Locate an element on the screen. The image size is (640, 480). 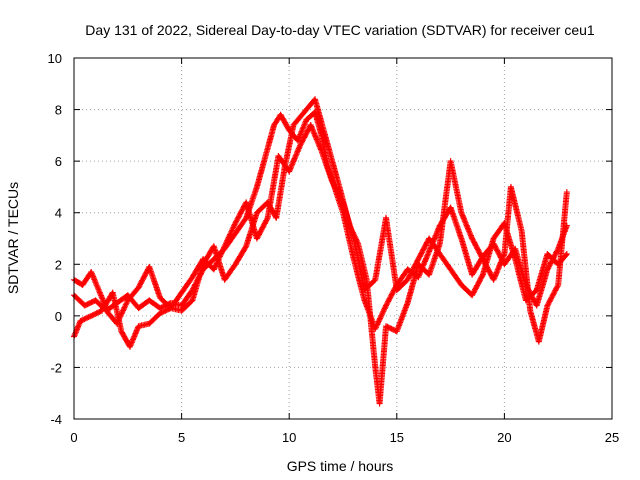
x-axis-label: GPS time / hours is located at coordinates (340, 466).